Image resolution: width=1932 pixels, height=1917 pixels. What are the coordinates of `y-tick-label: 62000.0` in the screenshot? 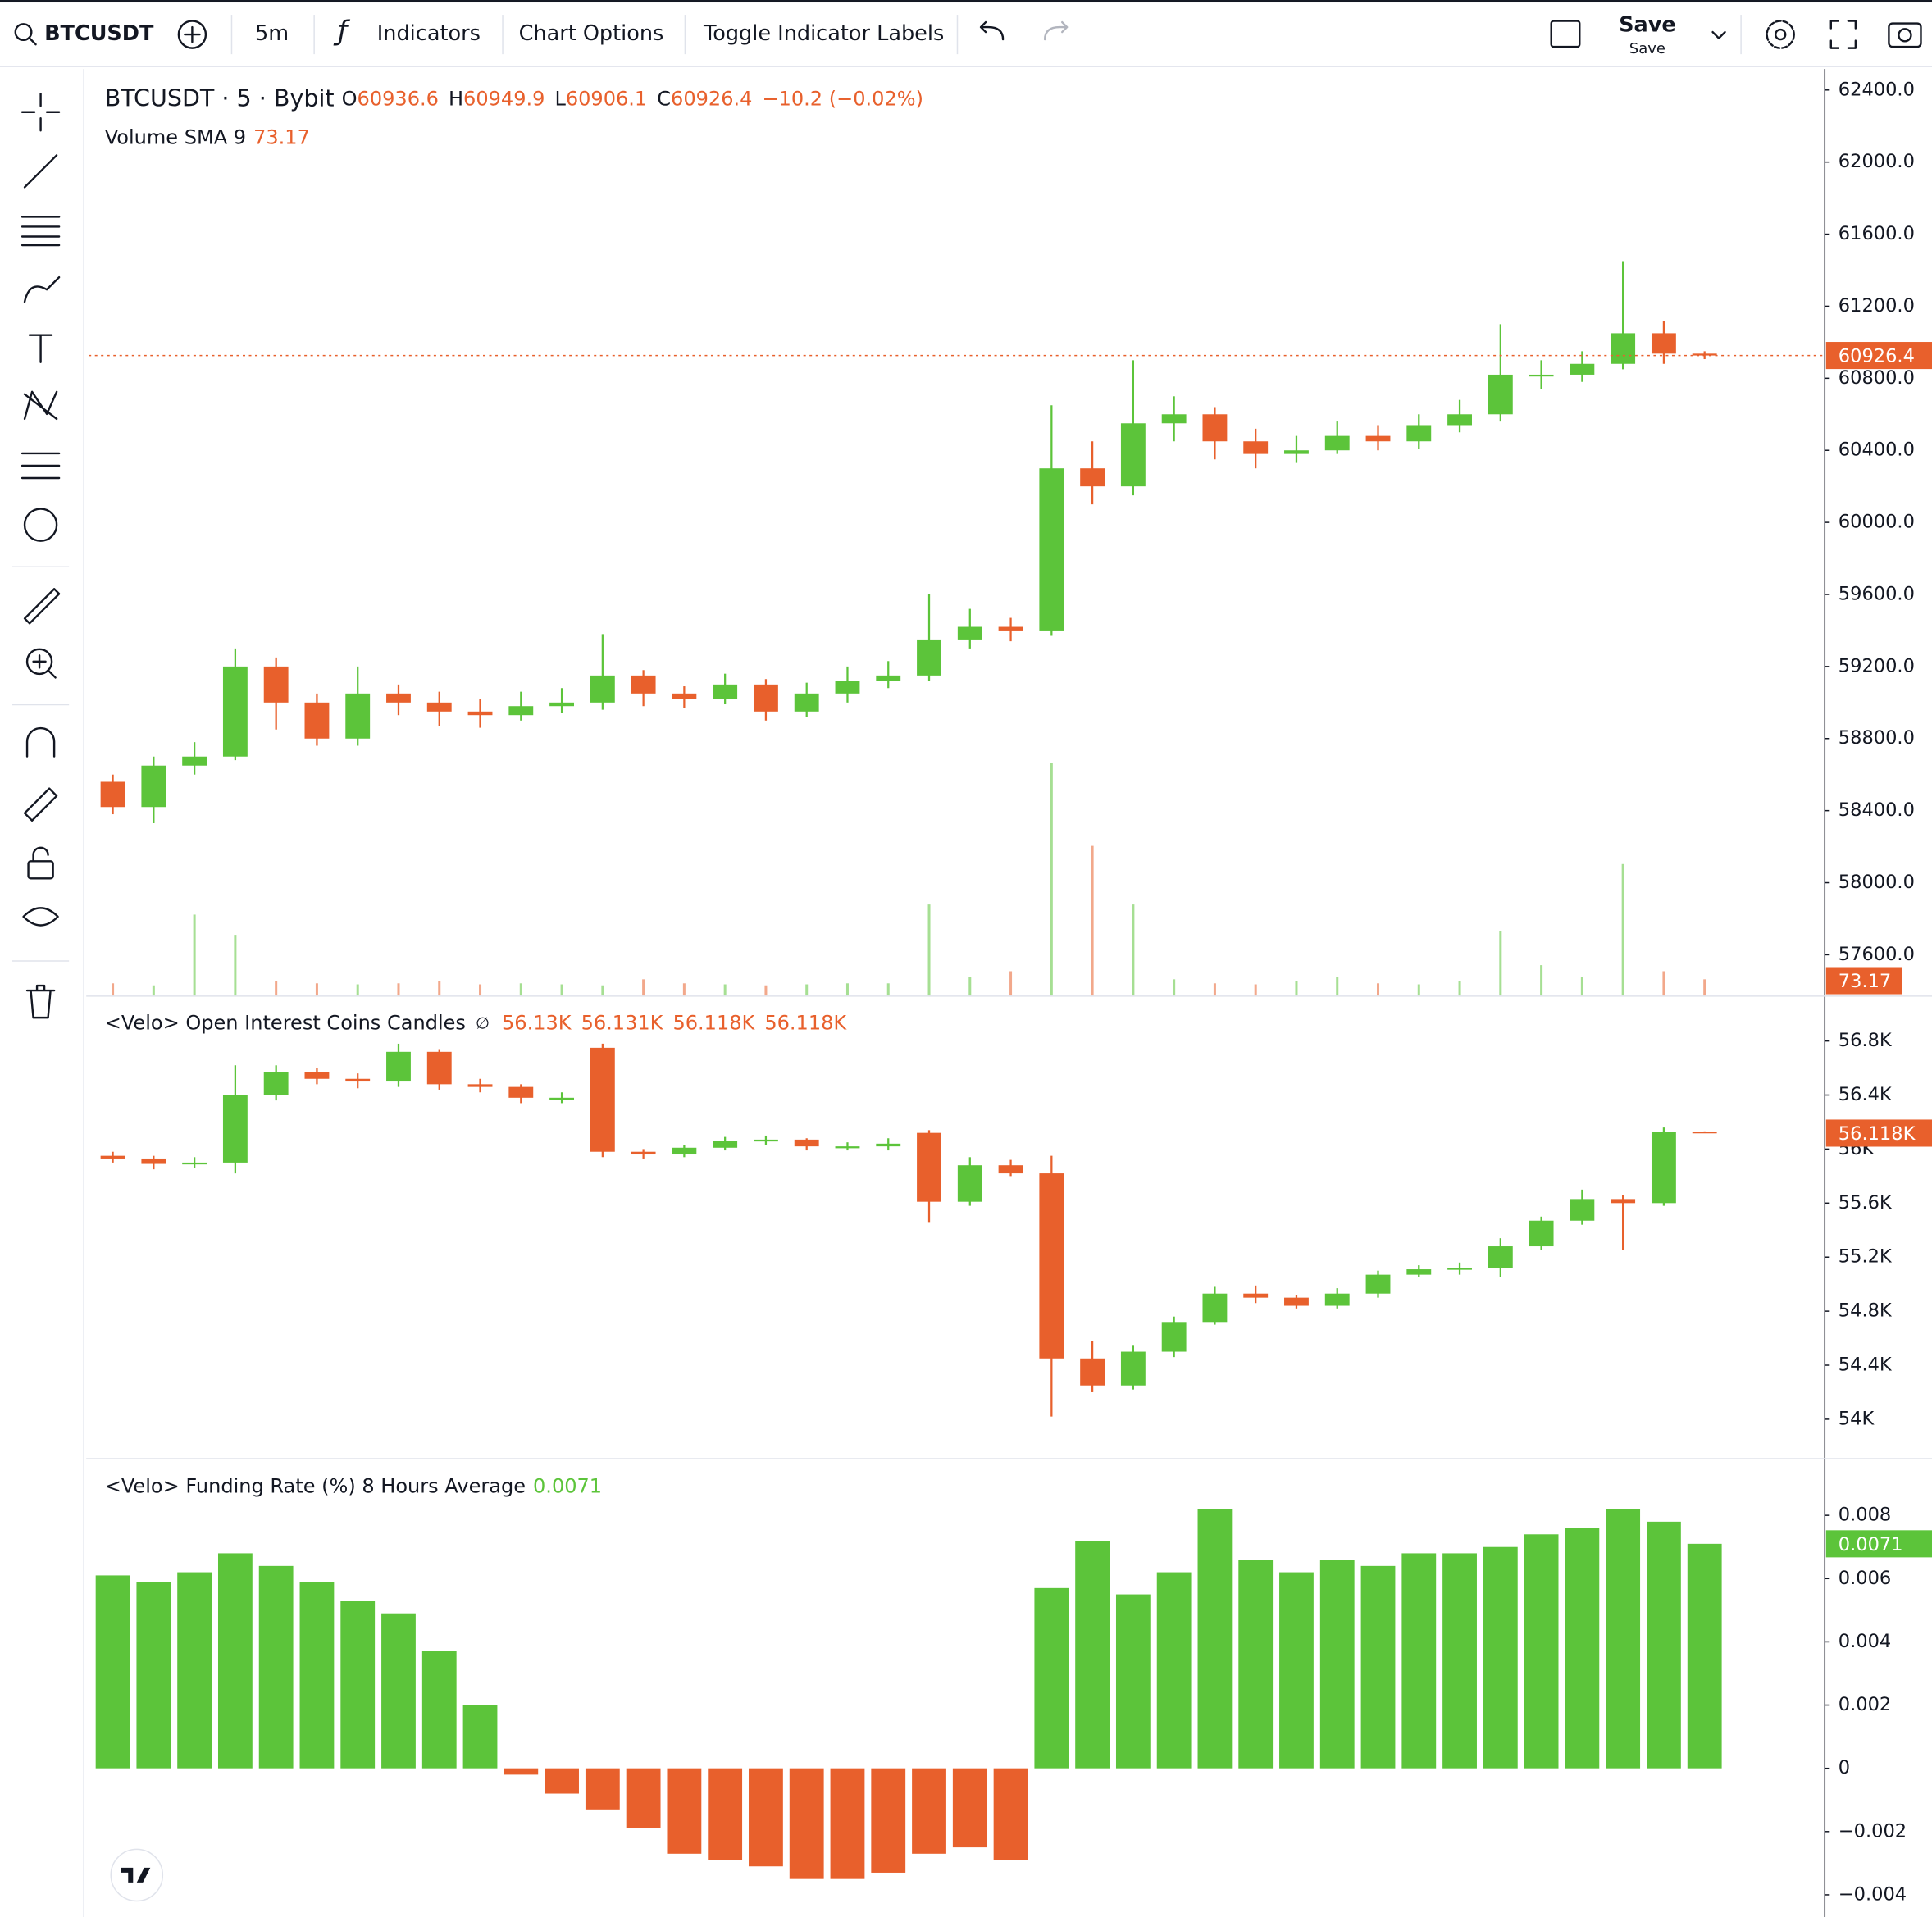 It's located at (1877, 161).